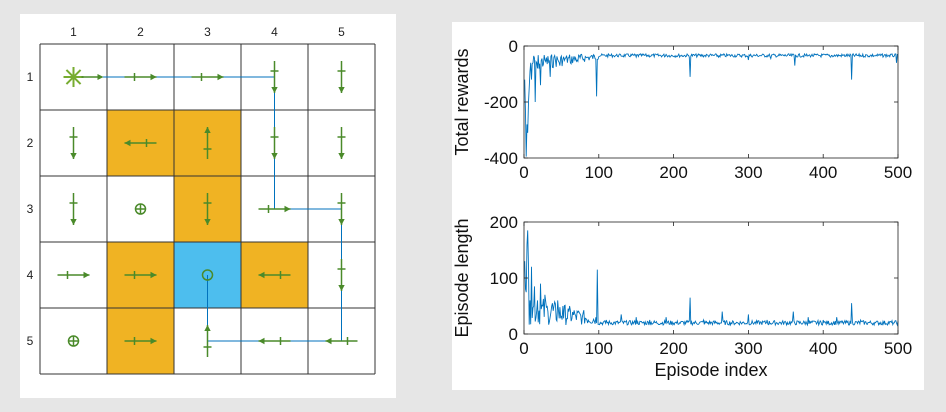 The height and width of the screenshot is (412, 946). What do you see at coordinates (207, 32) in the screenshot?
I see `col-label: 3` at bounding box center [207, 32].